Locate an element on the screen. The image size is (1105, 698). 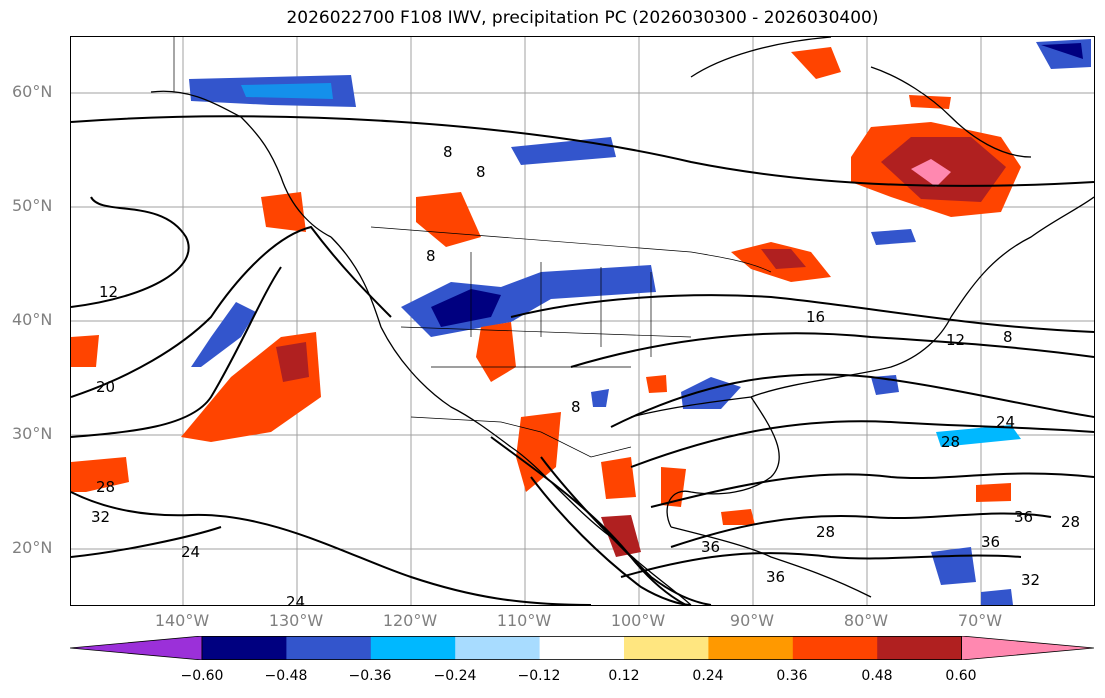
colorbar-outline is located at coordinates (581, 648).